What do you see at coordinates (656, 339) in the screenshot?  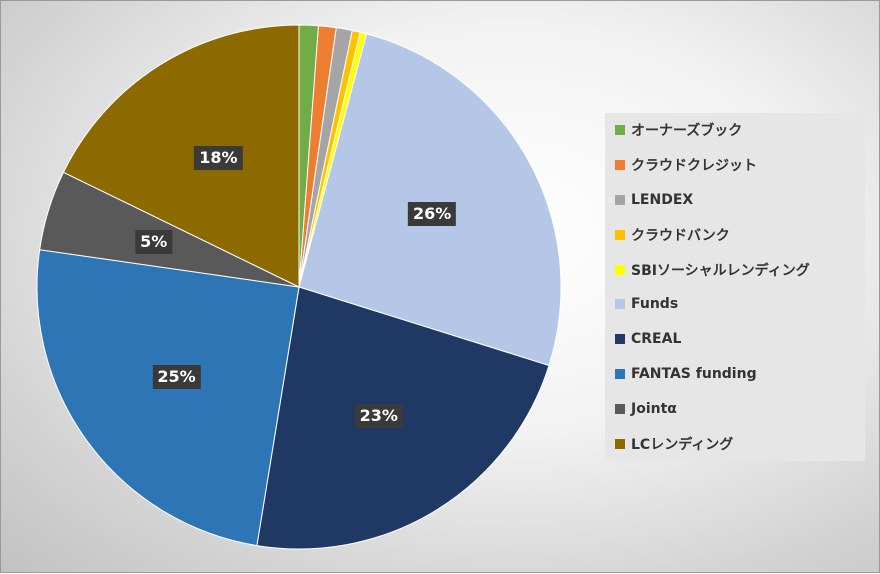 I see `legend-label: CREAL` at bounding box center [656, 339].